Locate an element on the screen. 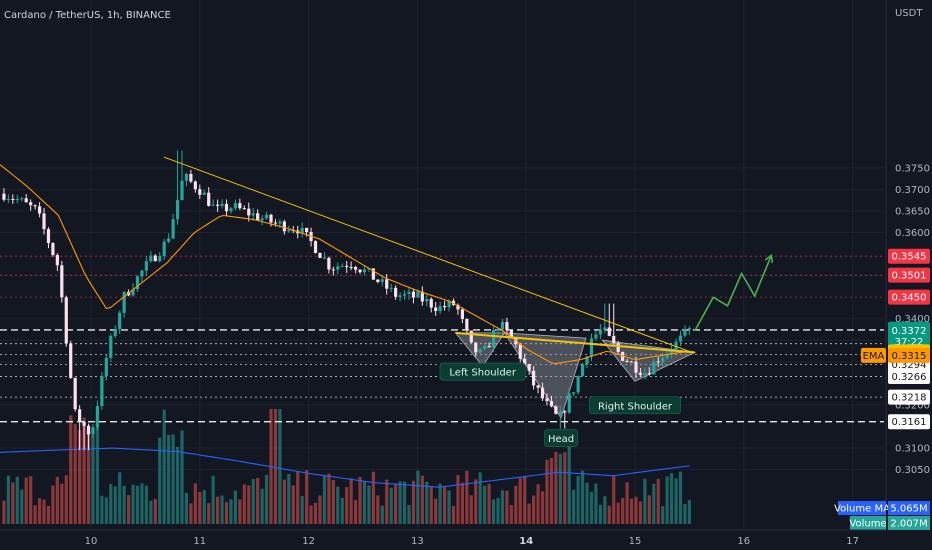 This screenshot has height=550, width=932. volume-ma-name-bg is located at coordinates (862, 508).